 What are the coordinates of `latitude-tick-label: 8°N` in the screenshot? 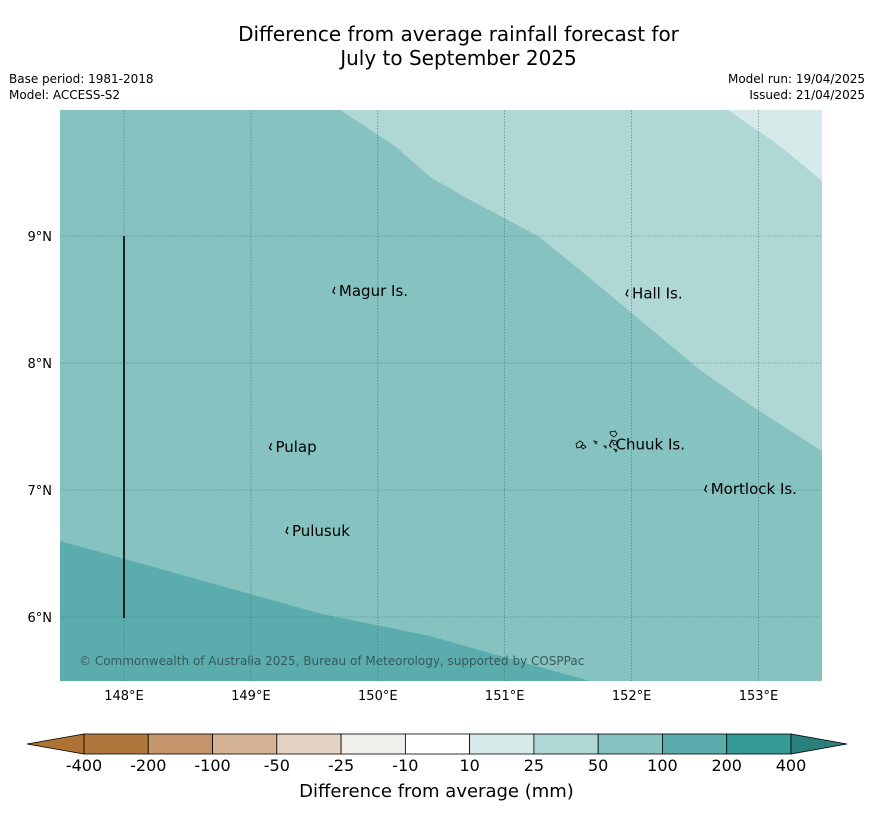 It's located at (40, 364).